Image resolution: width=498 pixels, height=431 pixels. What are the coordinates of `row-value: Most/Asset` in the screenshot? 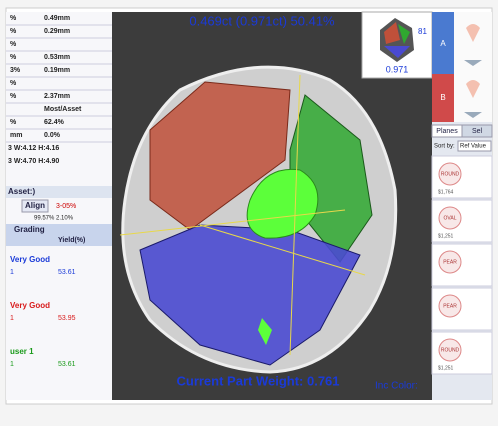 It's located at (63, 109).